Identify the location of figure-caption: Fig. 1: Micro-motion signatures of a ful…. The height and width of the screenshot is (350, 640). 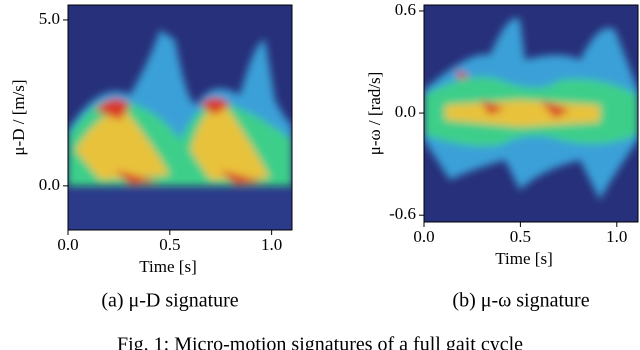
(320, 342).